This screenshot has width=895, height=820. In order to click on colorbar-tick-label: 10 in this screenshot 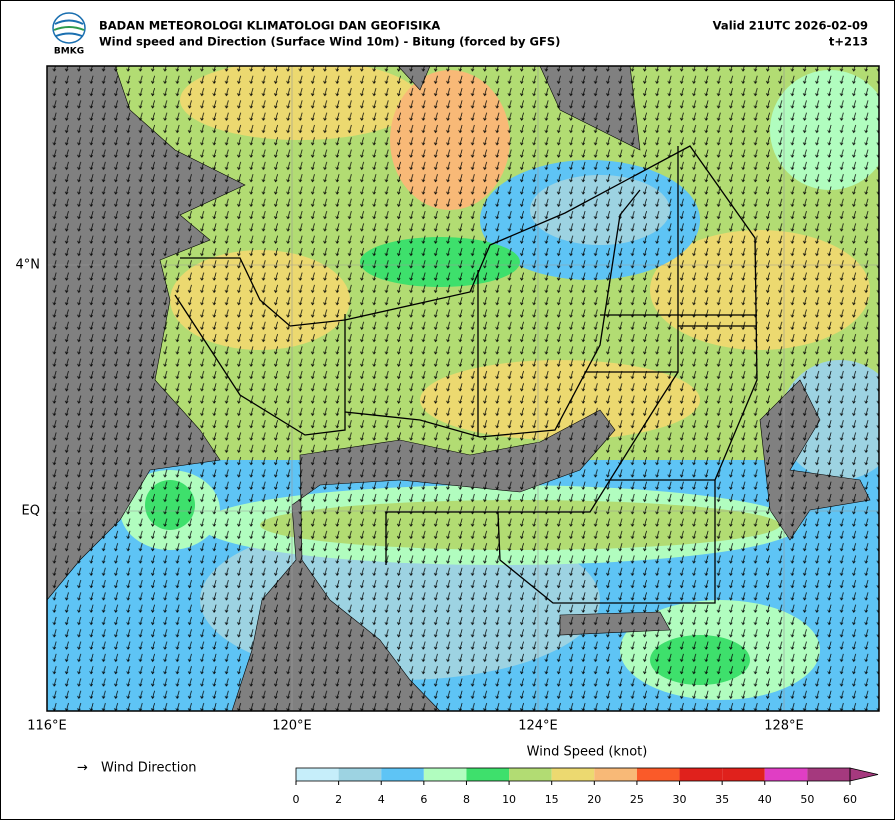, I will do `click(509, 799)`.